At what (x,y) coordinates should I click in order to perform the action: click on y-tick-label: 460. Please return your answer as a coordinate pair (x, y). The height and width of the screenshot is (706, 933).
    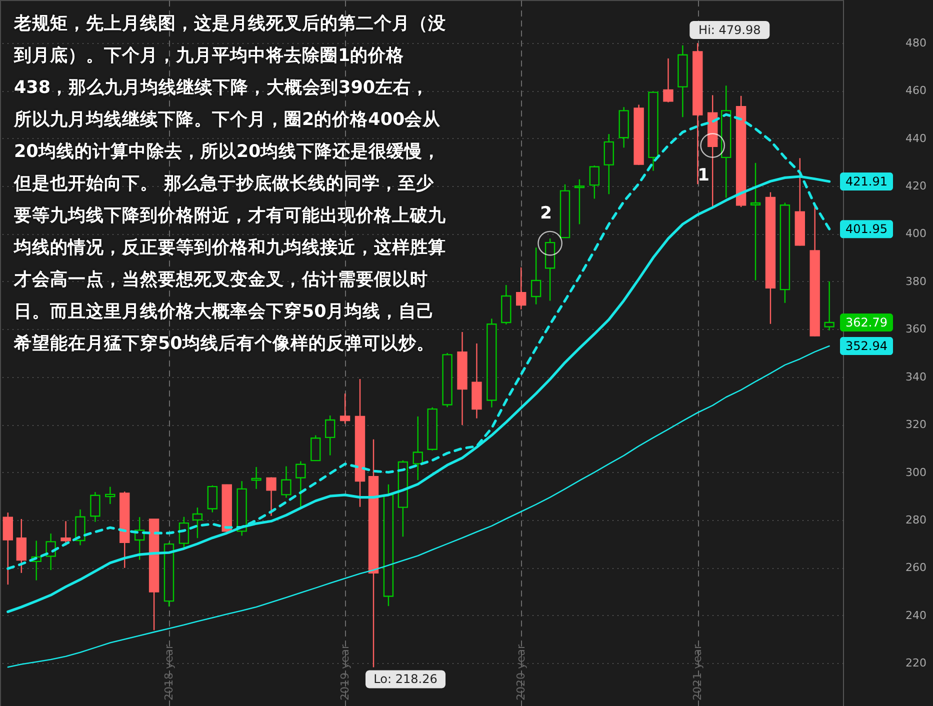
    Looking at the image, I should click on (916, 91).